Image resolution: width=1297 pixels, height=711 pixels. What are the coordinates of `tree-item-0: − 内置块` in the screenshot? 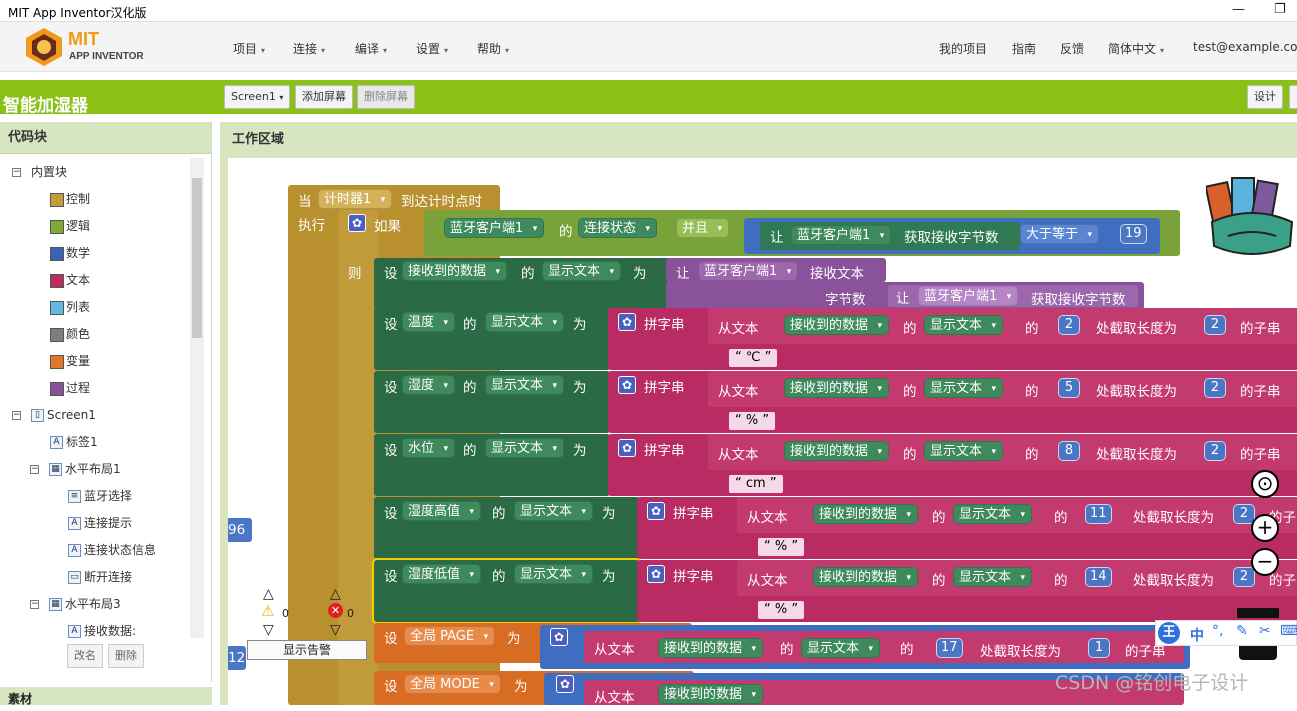 It's located at (39, 172).